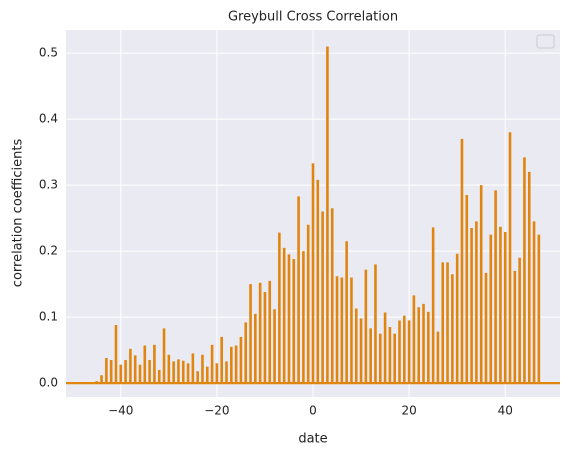  Describe the element at coordinates (48, 185) in the screenshot. I see `y-tick-label: 0.3` at that location.